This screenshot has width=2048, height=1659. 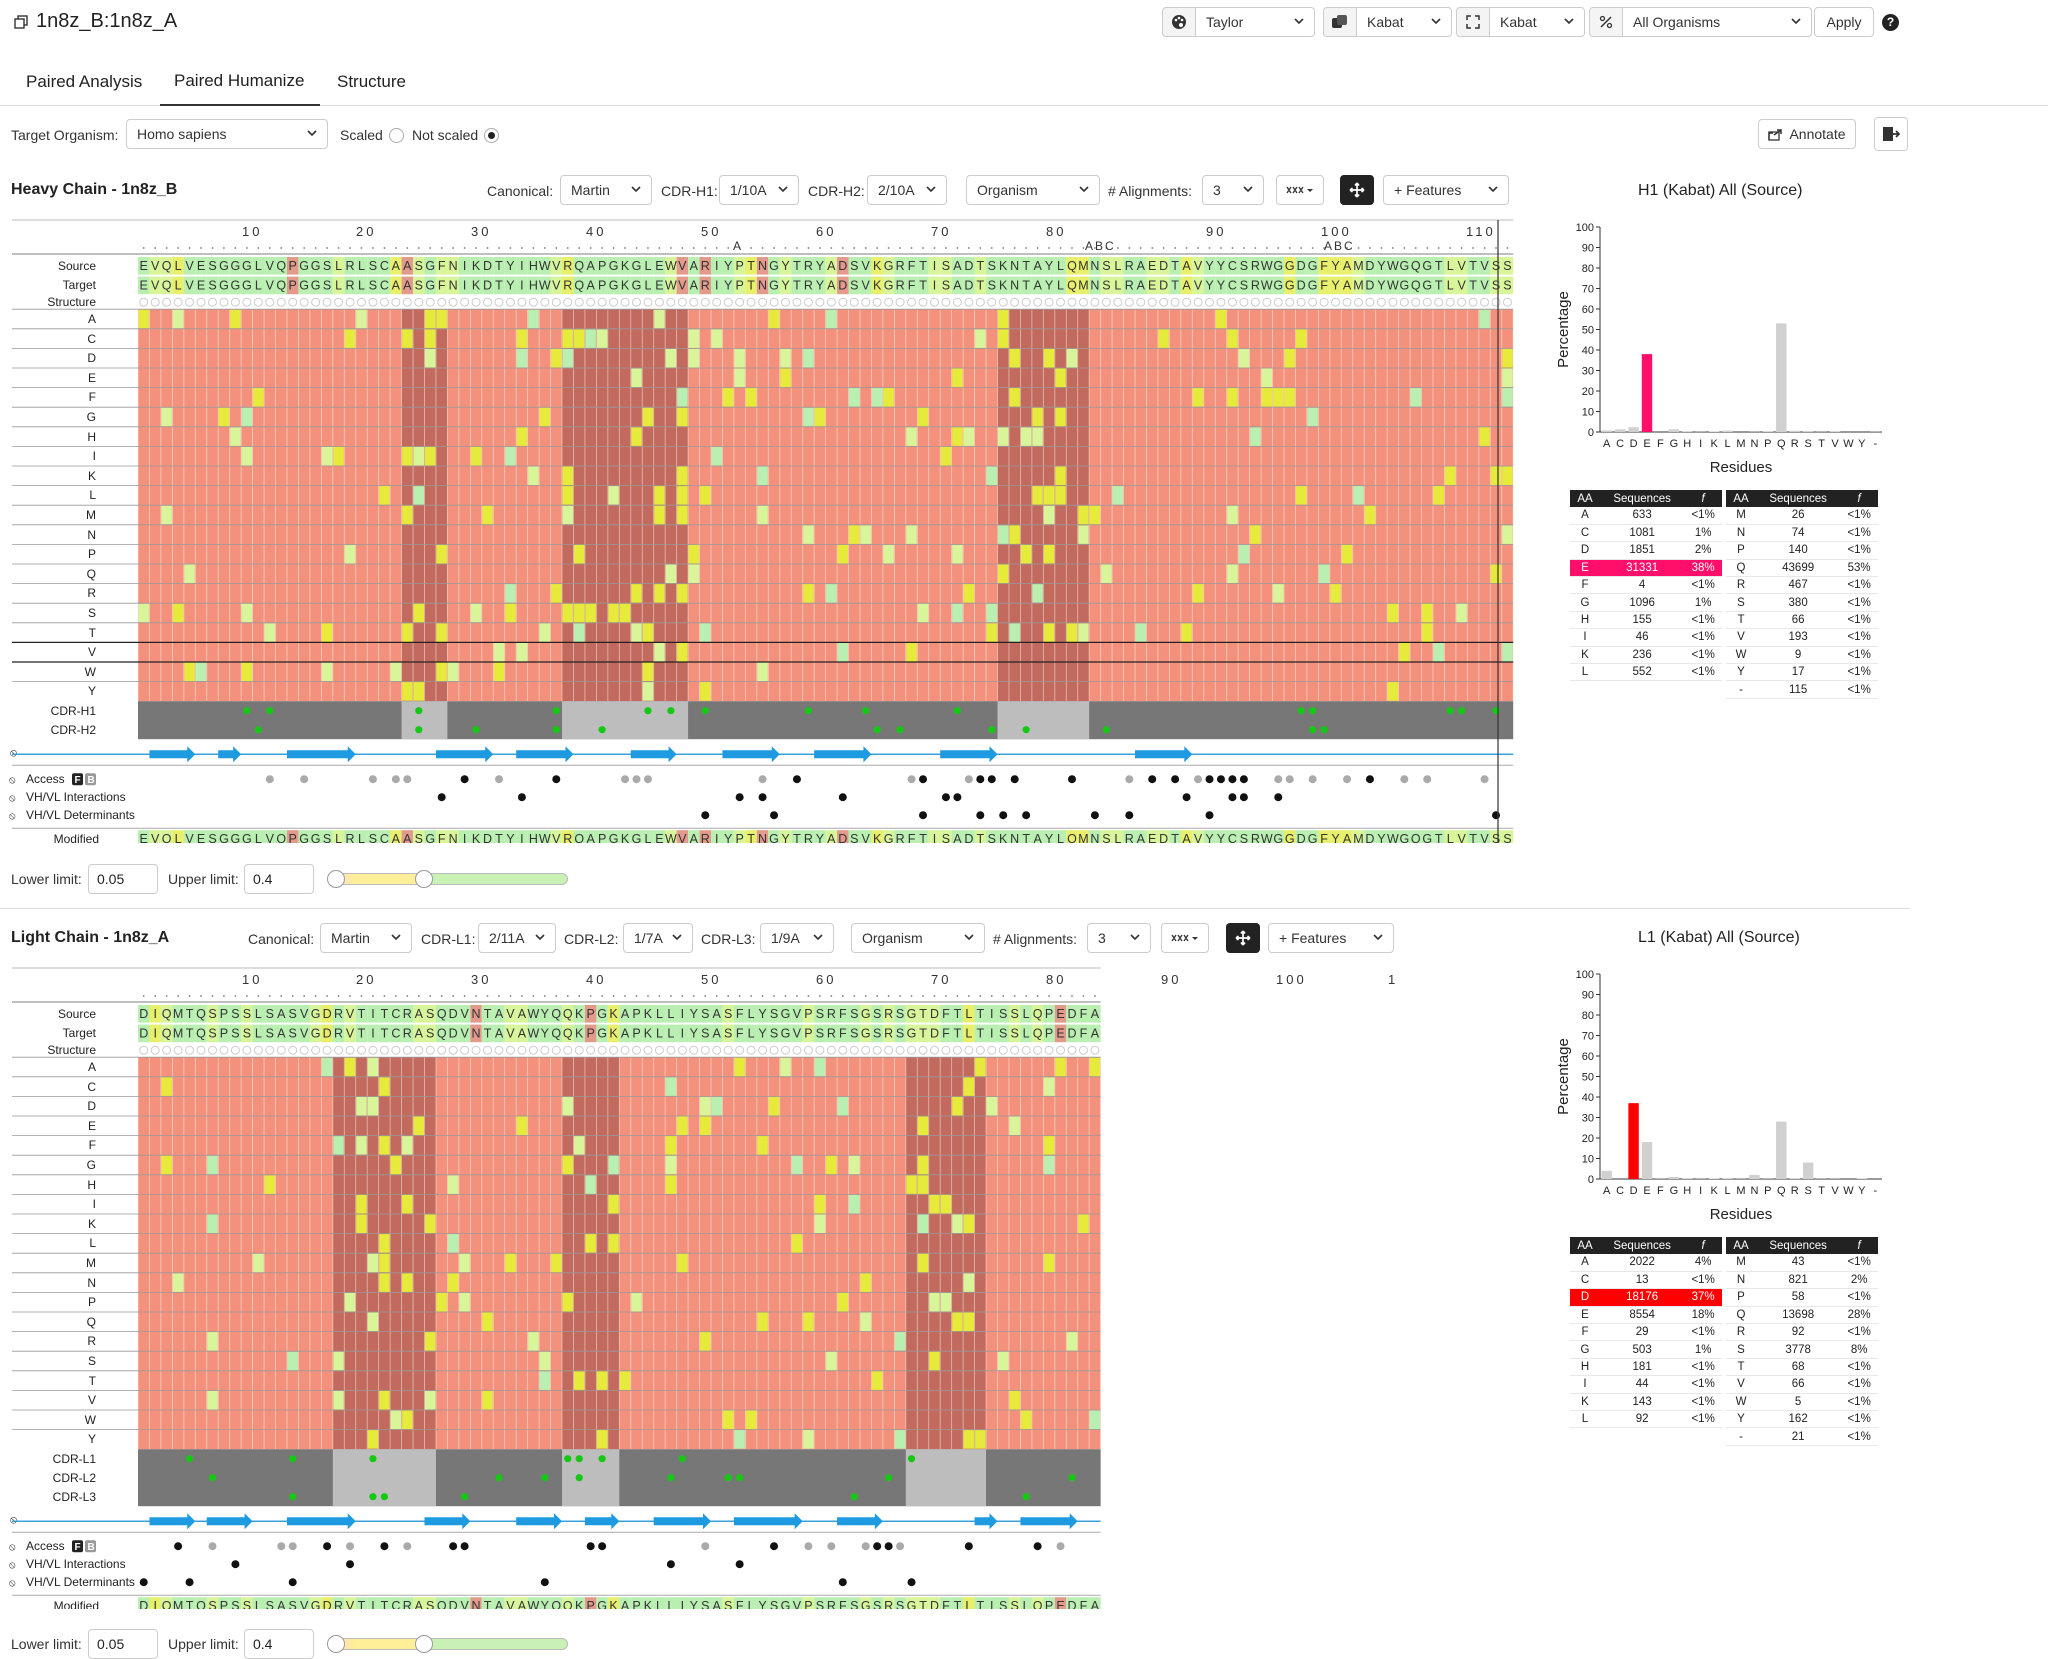 I want to click on numbering-select-1: Kabat, so click(x=1404, y=22).